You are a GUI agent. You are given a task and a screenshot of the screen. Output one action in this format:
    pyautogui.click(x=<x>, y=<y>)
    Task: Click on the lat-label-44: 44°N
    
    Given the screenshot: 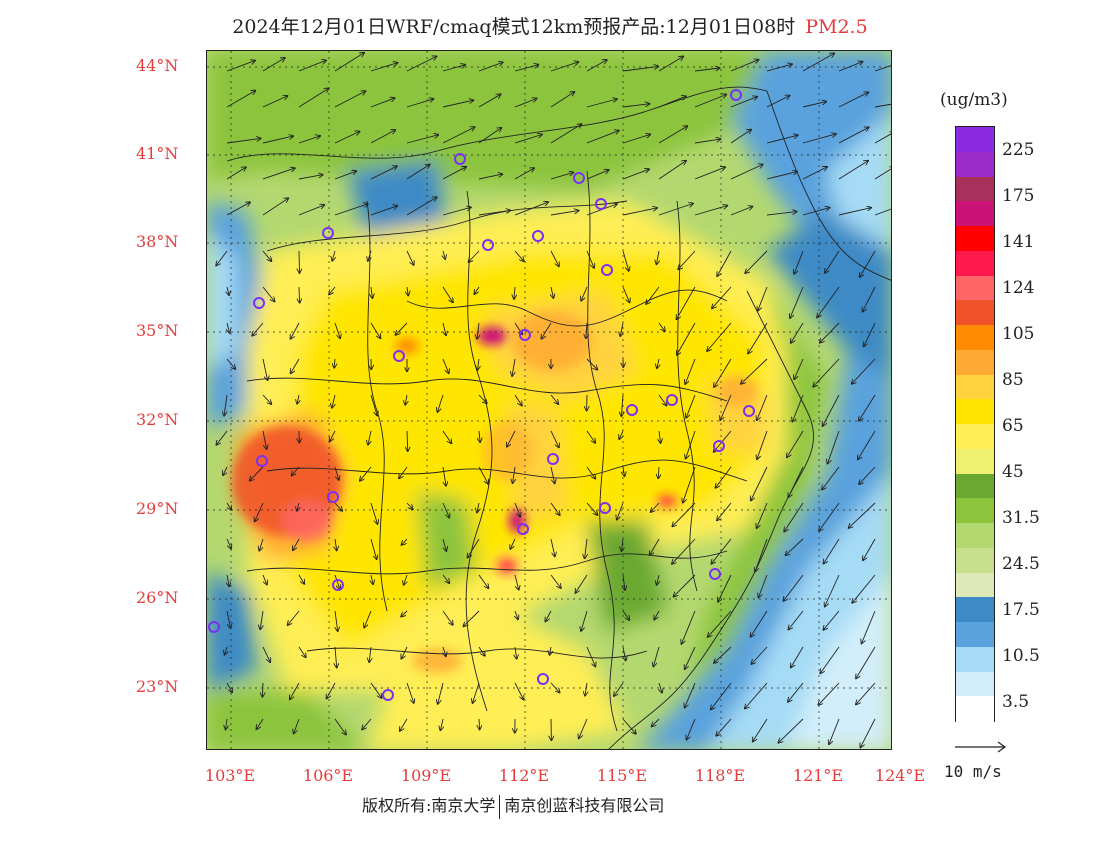 What is the action you would take?
    pyautogui.click(x=157, y=65)
    